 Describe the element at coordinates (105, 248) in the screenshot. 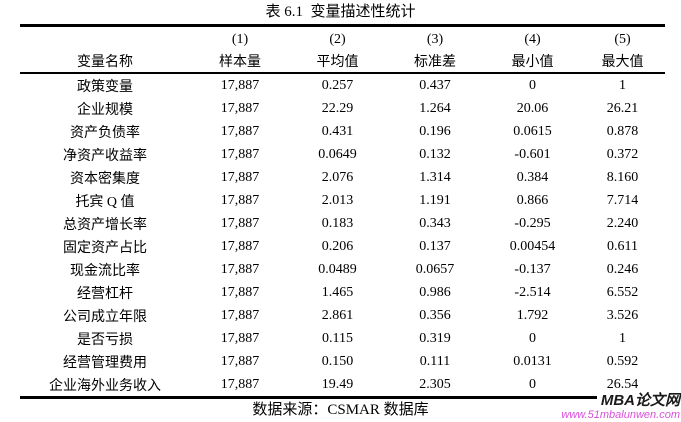

I see `cell-name: 固定资产占比` at that location.